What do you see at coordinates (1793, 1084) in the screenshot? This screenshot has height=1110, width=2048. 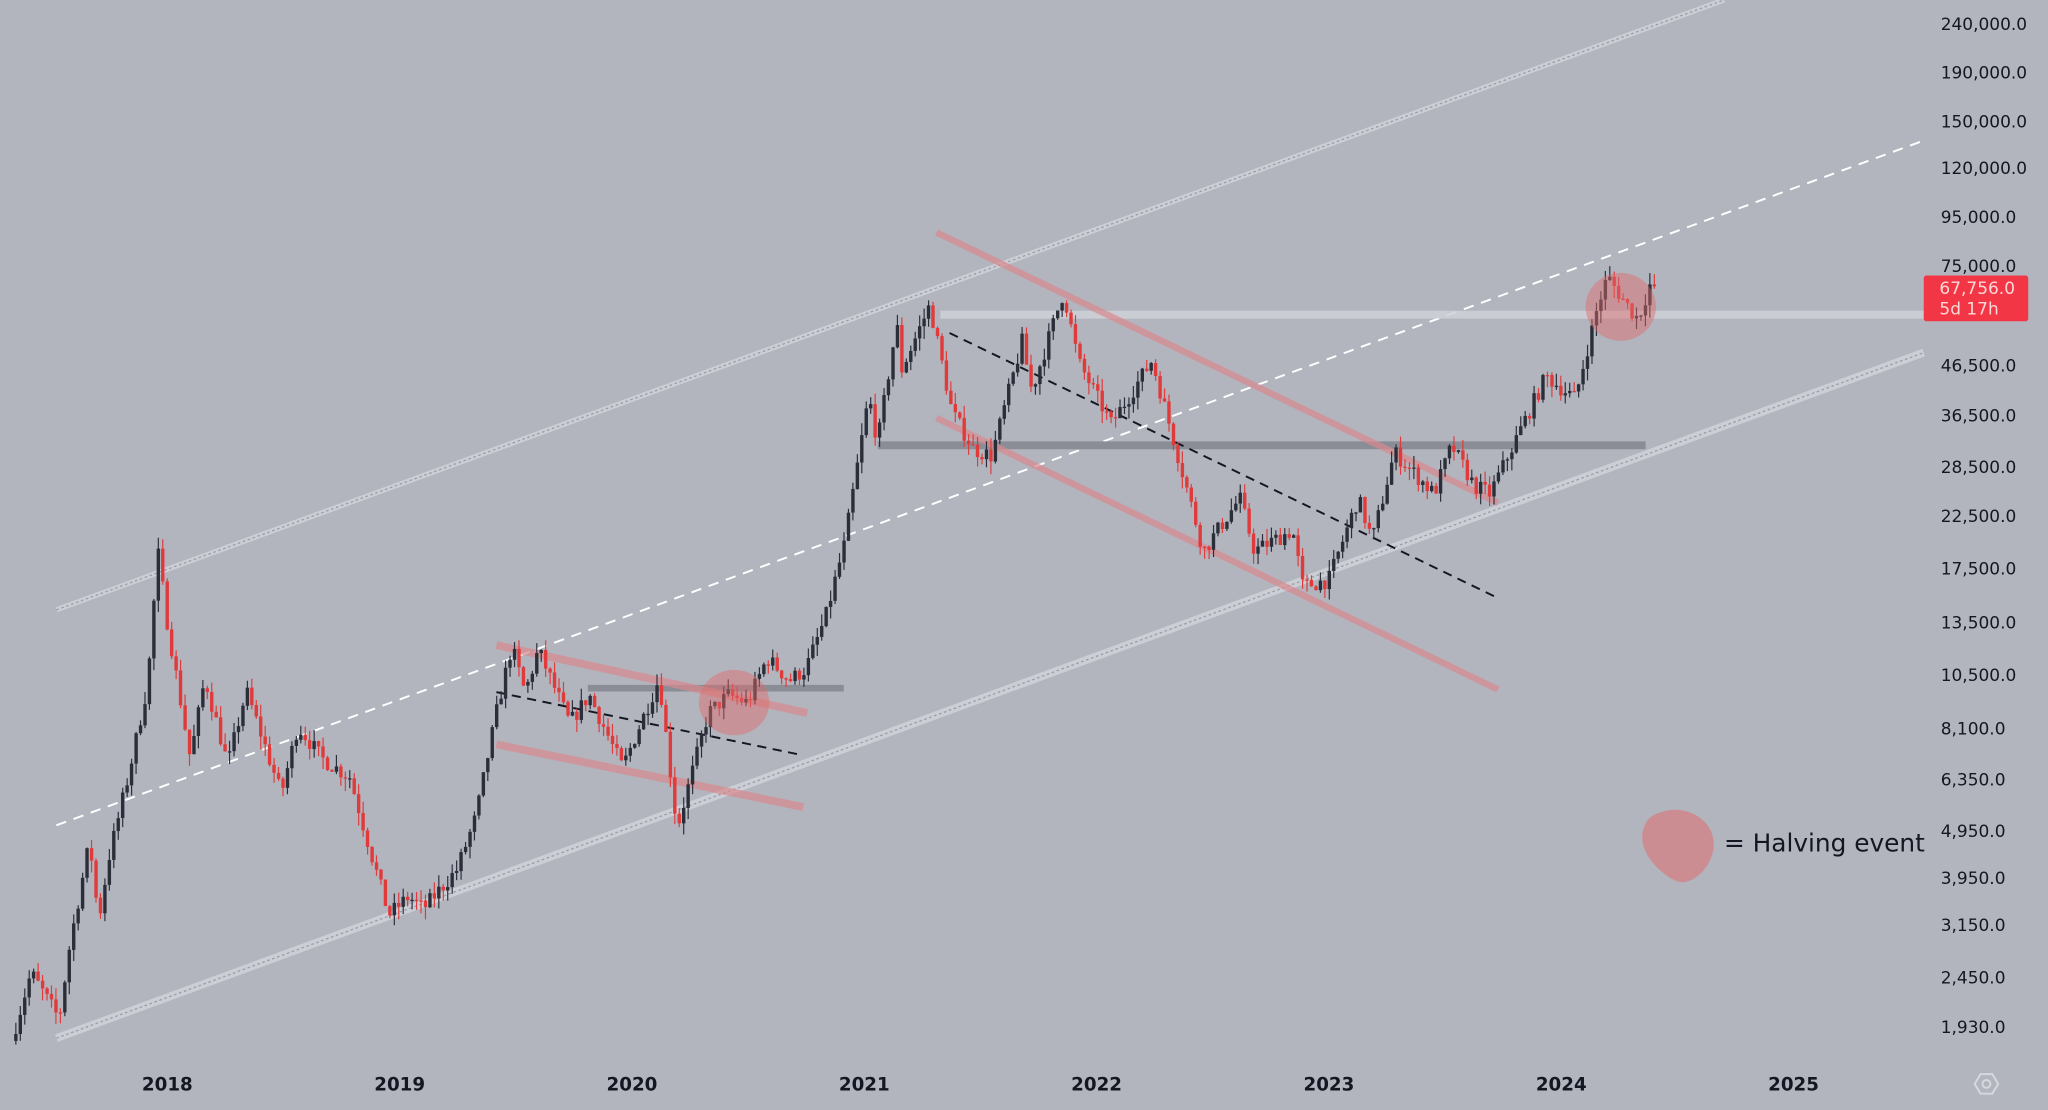 I see `x-tick-label: 2025` at bounding box center [1793, 1084].